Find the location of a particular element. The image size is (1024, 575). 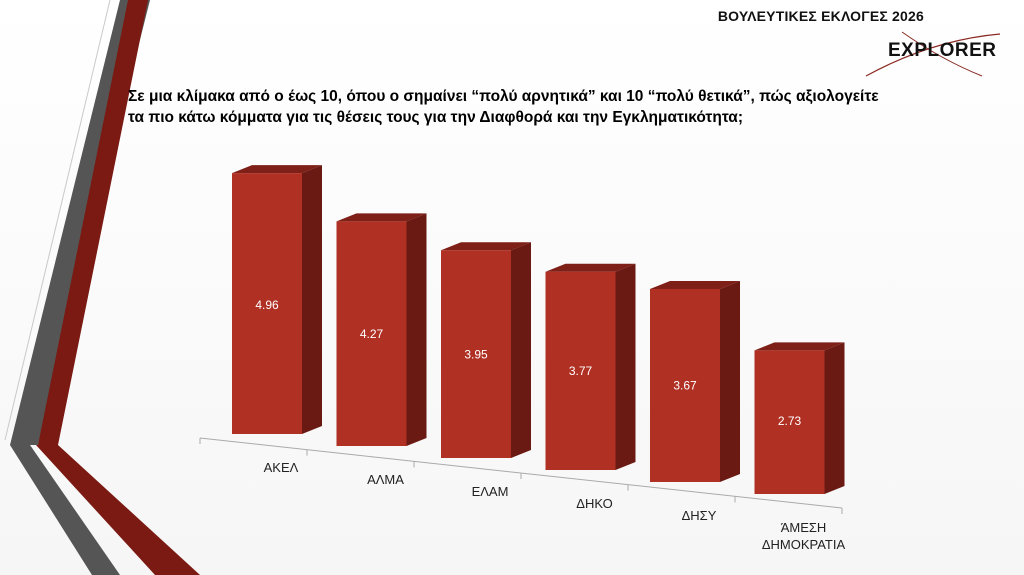

bar-group-4: 3.67 is located at coordinates (695, 381).